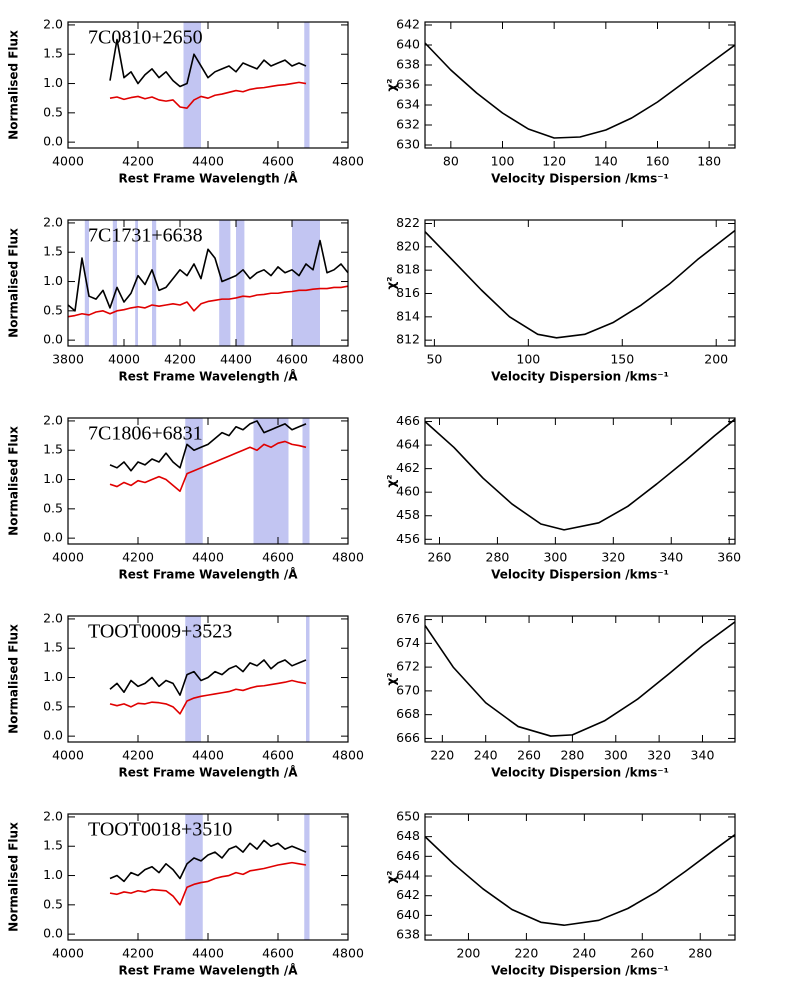  I want to click on y-tick-label: 812, so click(408, 339).